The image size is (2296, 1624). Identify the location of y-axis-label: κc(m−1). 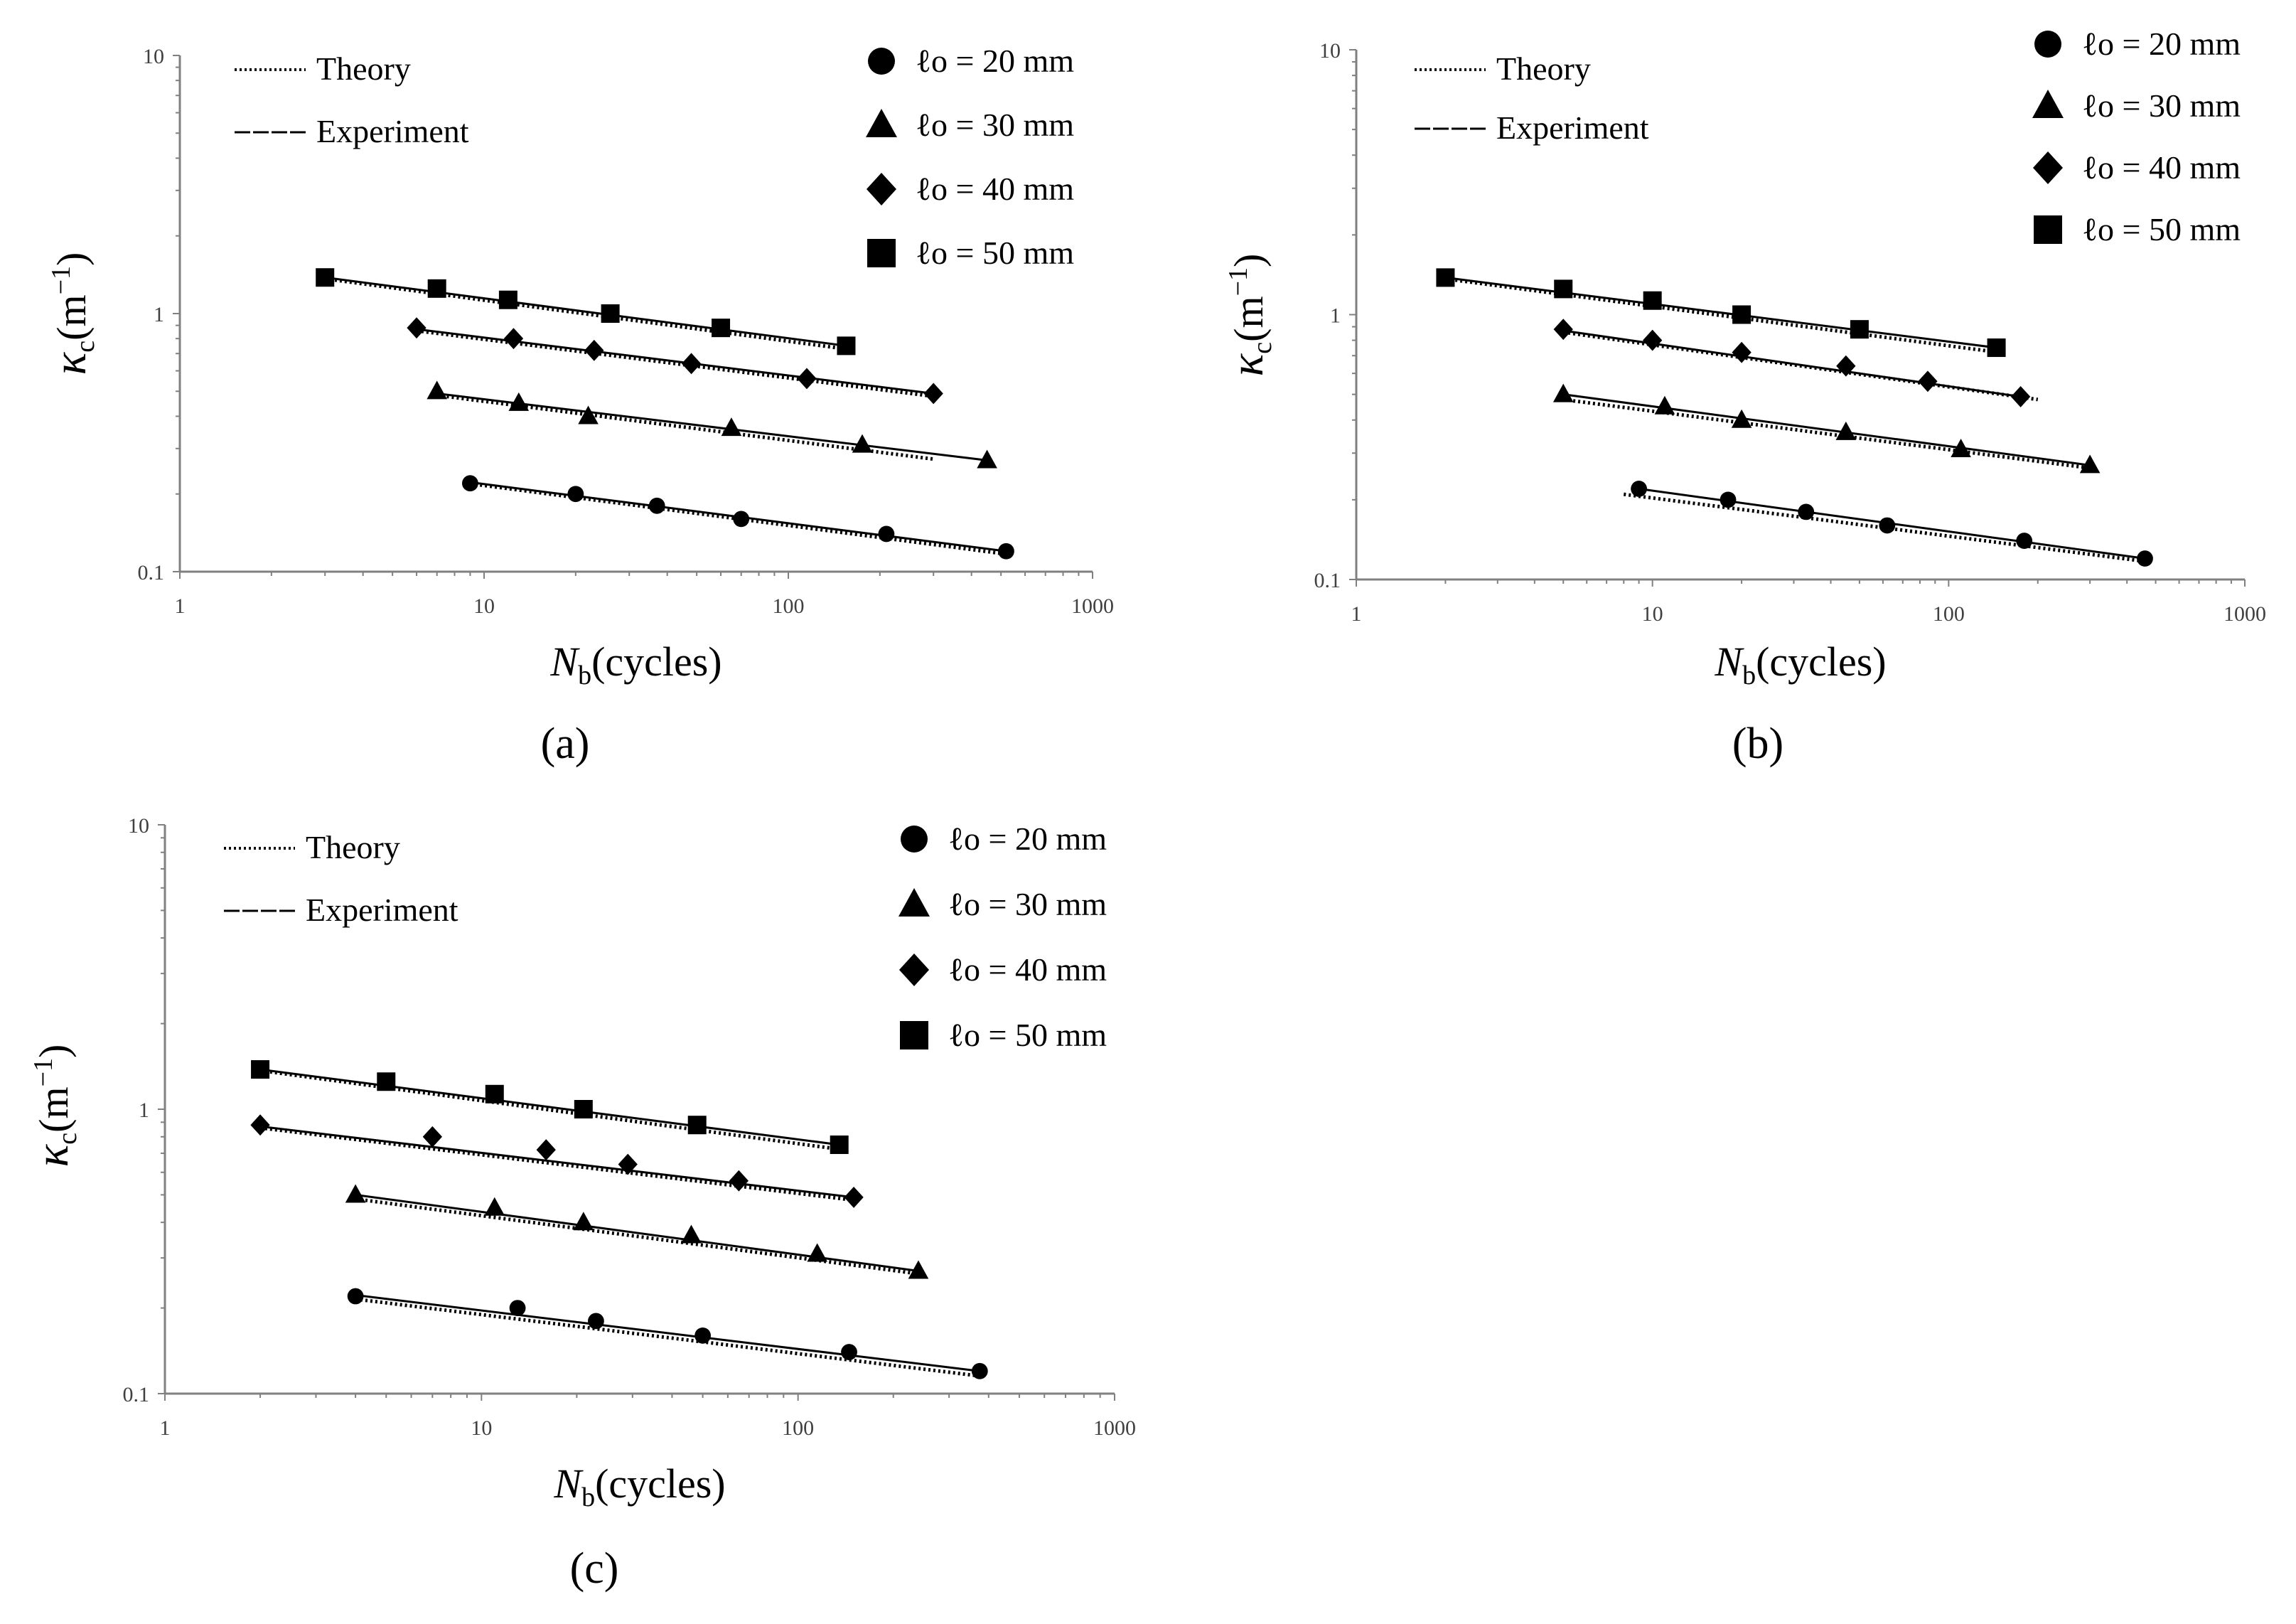
(1249, 315).